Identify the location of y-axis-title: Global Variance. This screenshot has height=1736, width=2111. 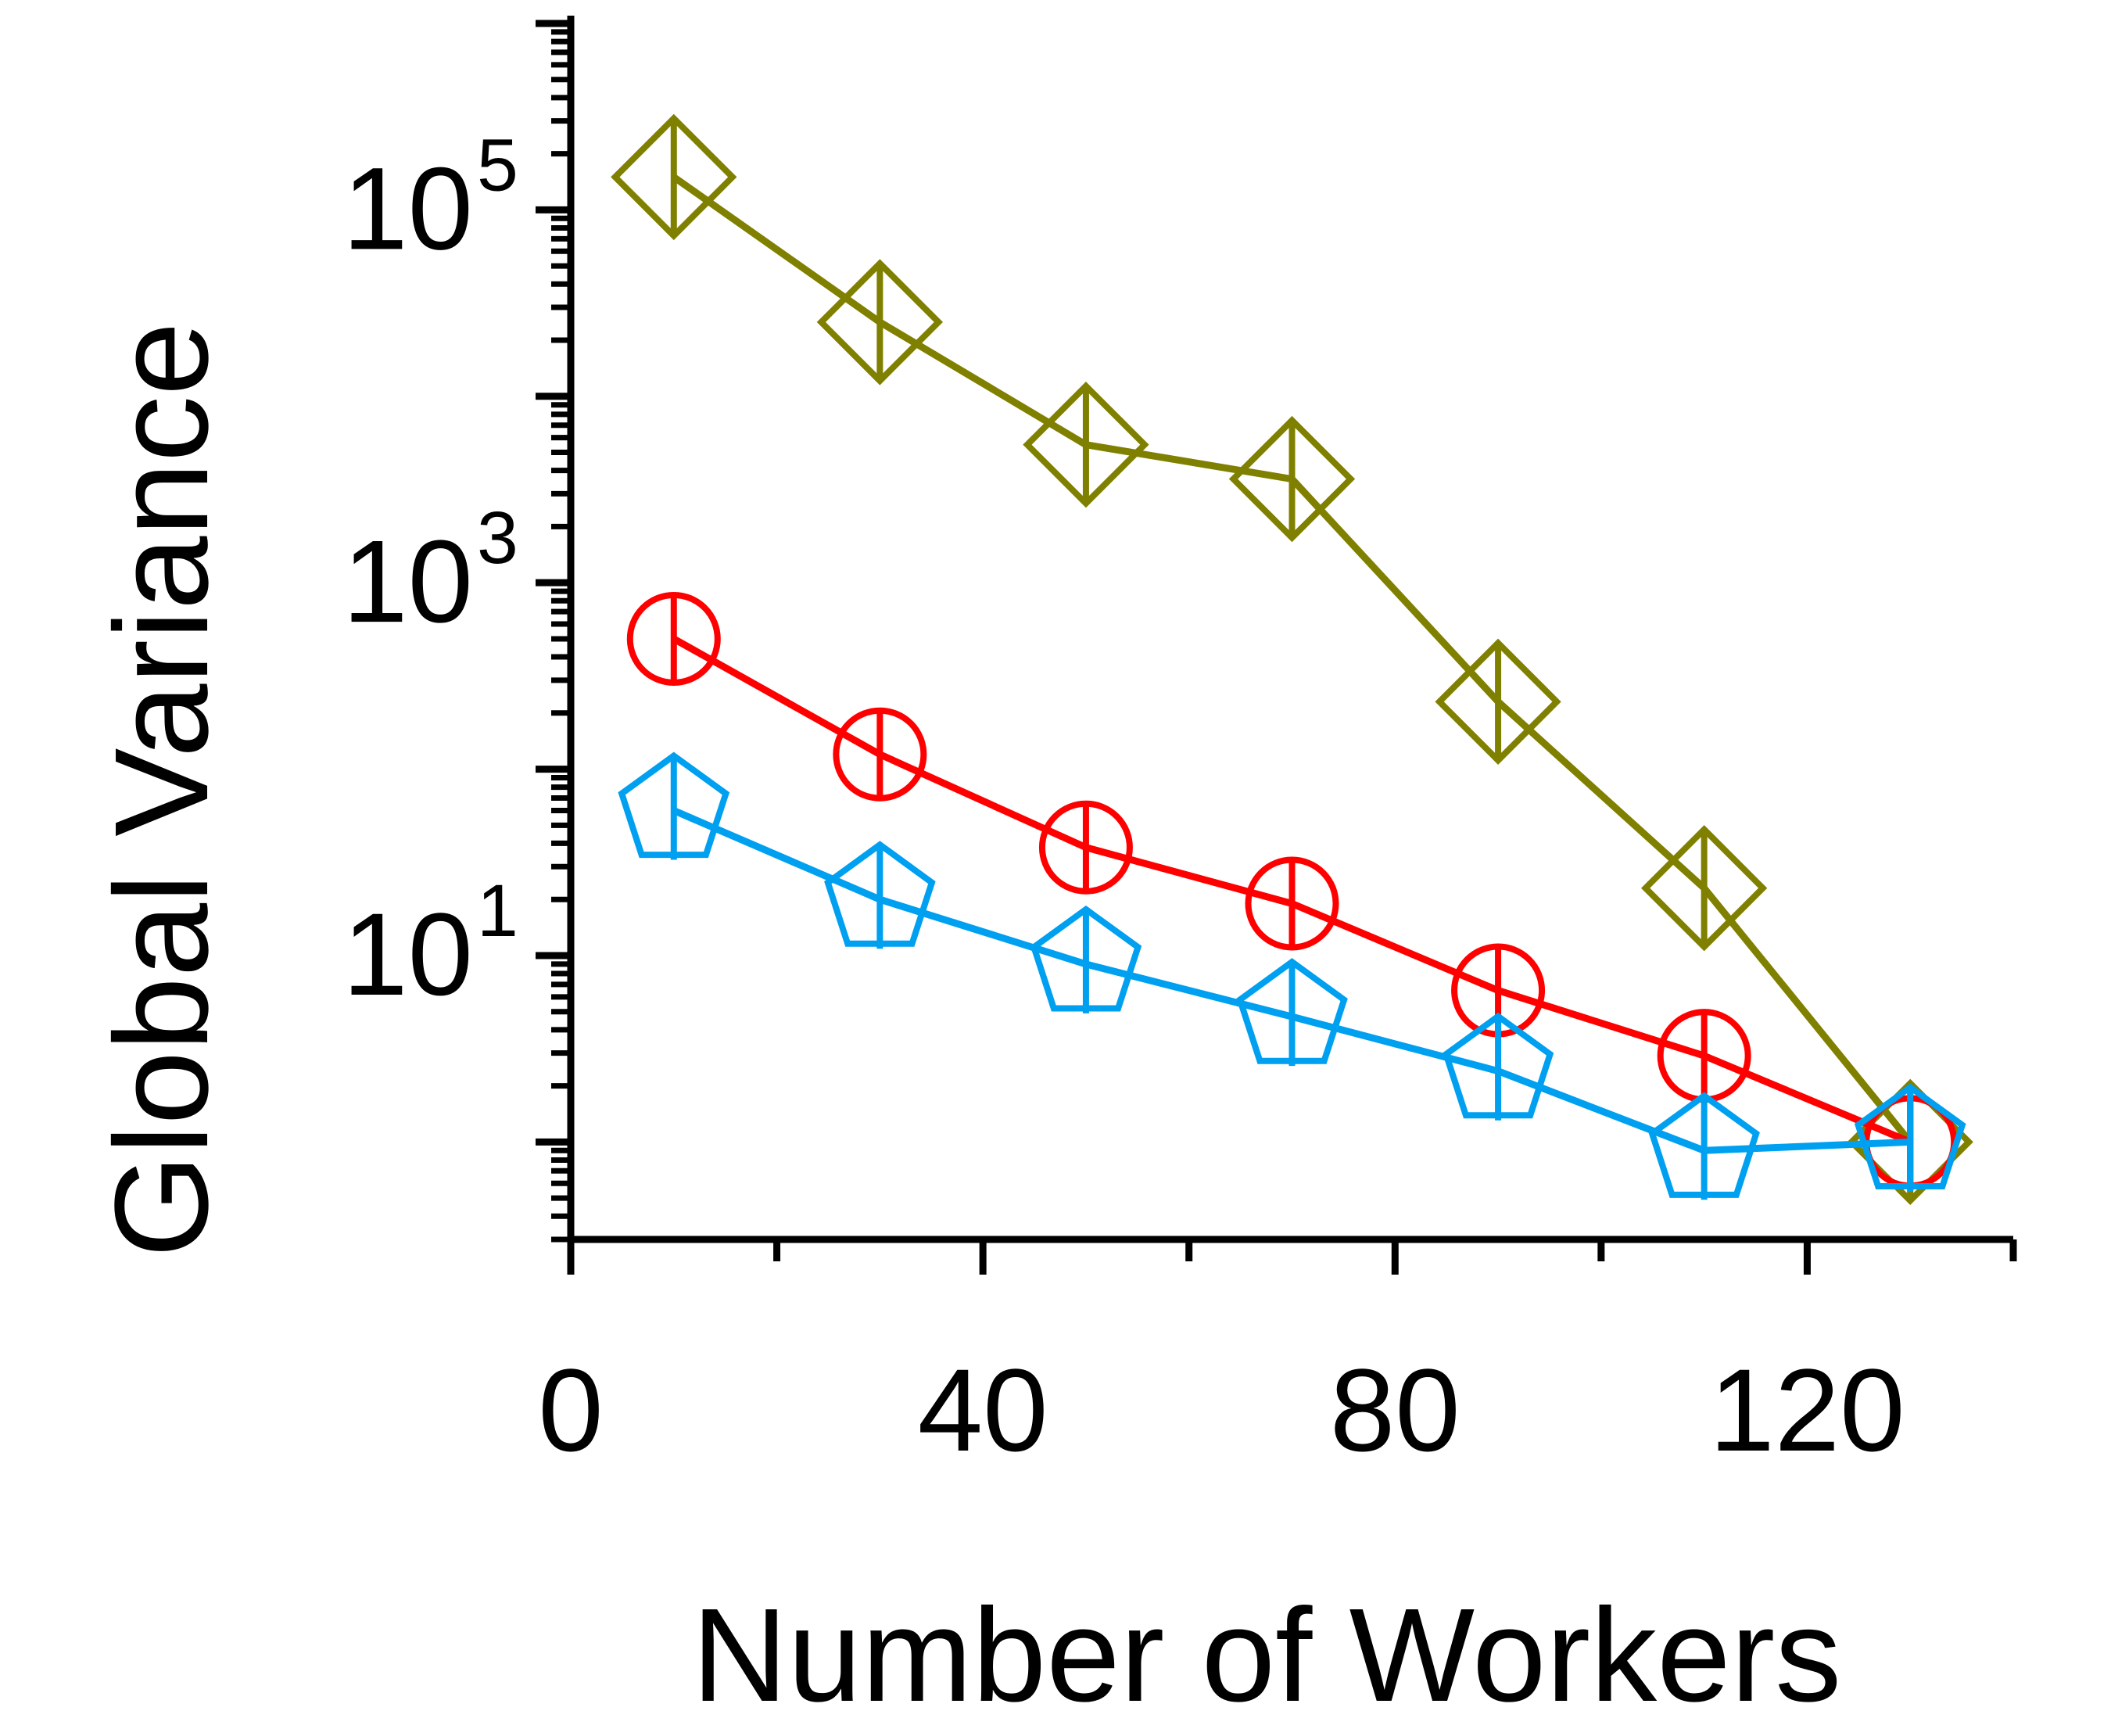
(162, 790).